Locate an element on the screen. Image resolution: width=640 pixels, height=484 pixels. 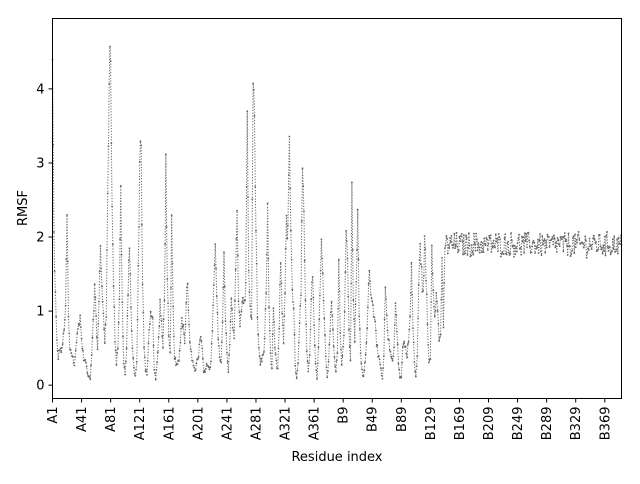
y-tick-label: 0 is located at coordinates (40, 386).